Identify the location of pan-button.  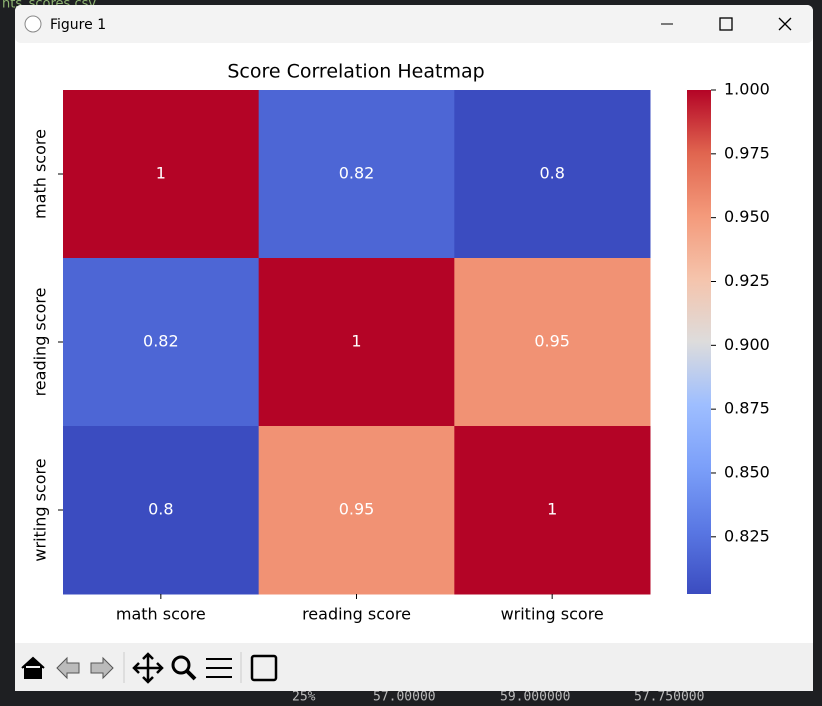
(148, 668).